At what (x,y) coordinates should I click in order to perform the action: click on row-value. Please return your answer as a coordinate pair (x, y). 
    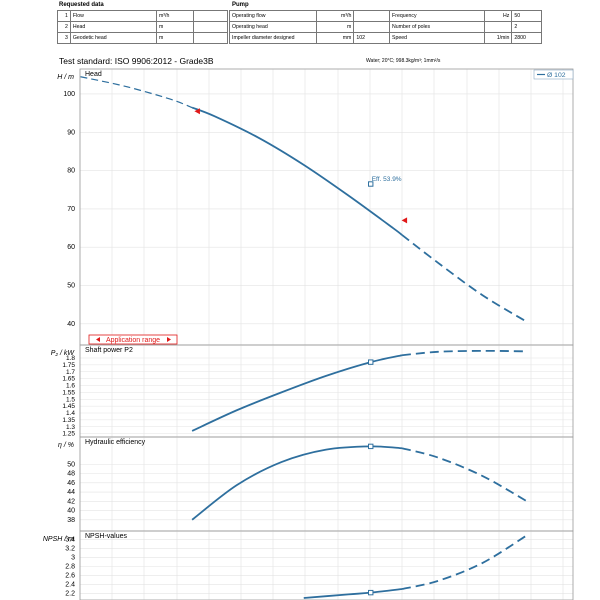
    Looking at the image, I should click on (210, 38).